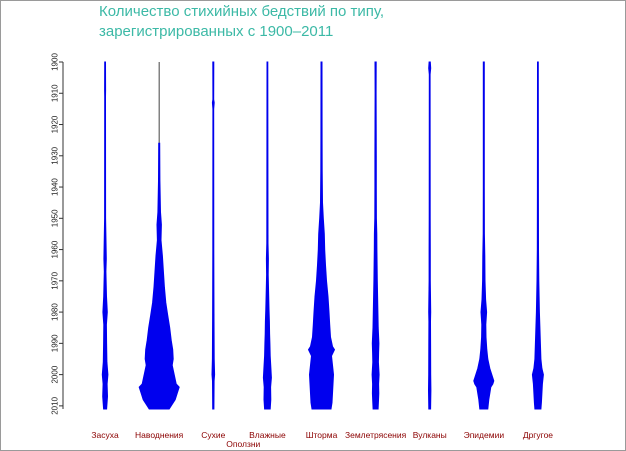 This screenshot has height=451, width=626. What do you see at coordinates (55, 343) in the screenshot?
I see `y-tick-label: 1990` at bounding box center [55, 343].